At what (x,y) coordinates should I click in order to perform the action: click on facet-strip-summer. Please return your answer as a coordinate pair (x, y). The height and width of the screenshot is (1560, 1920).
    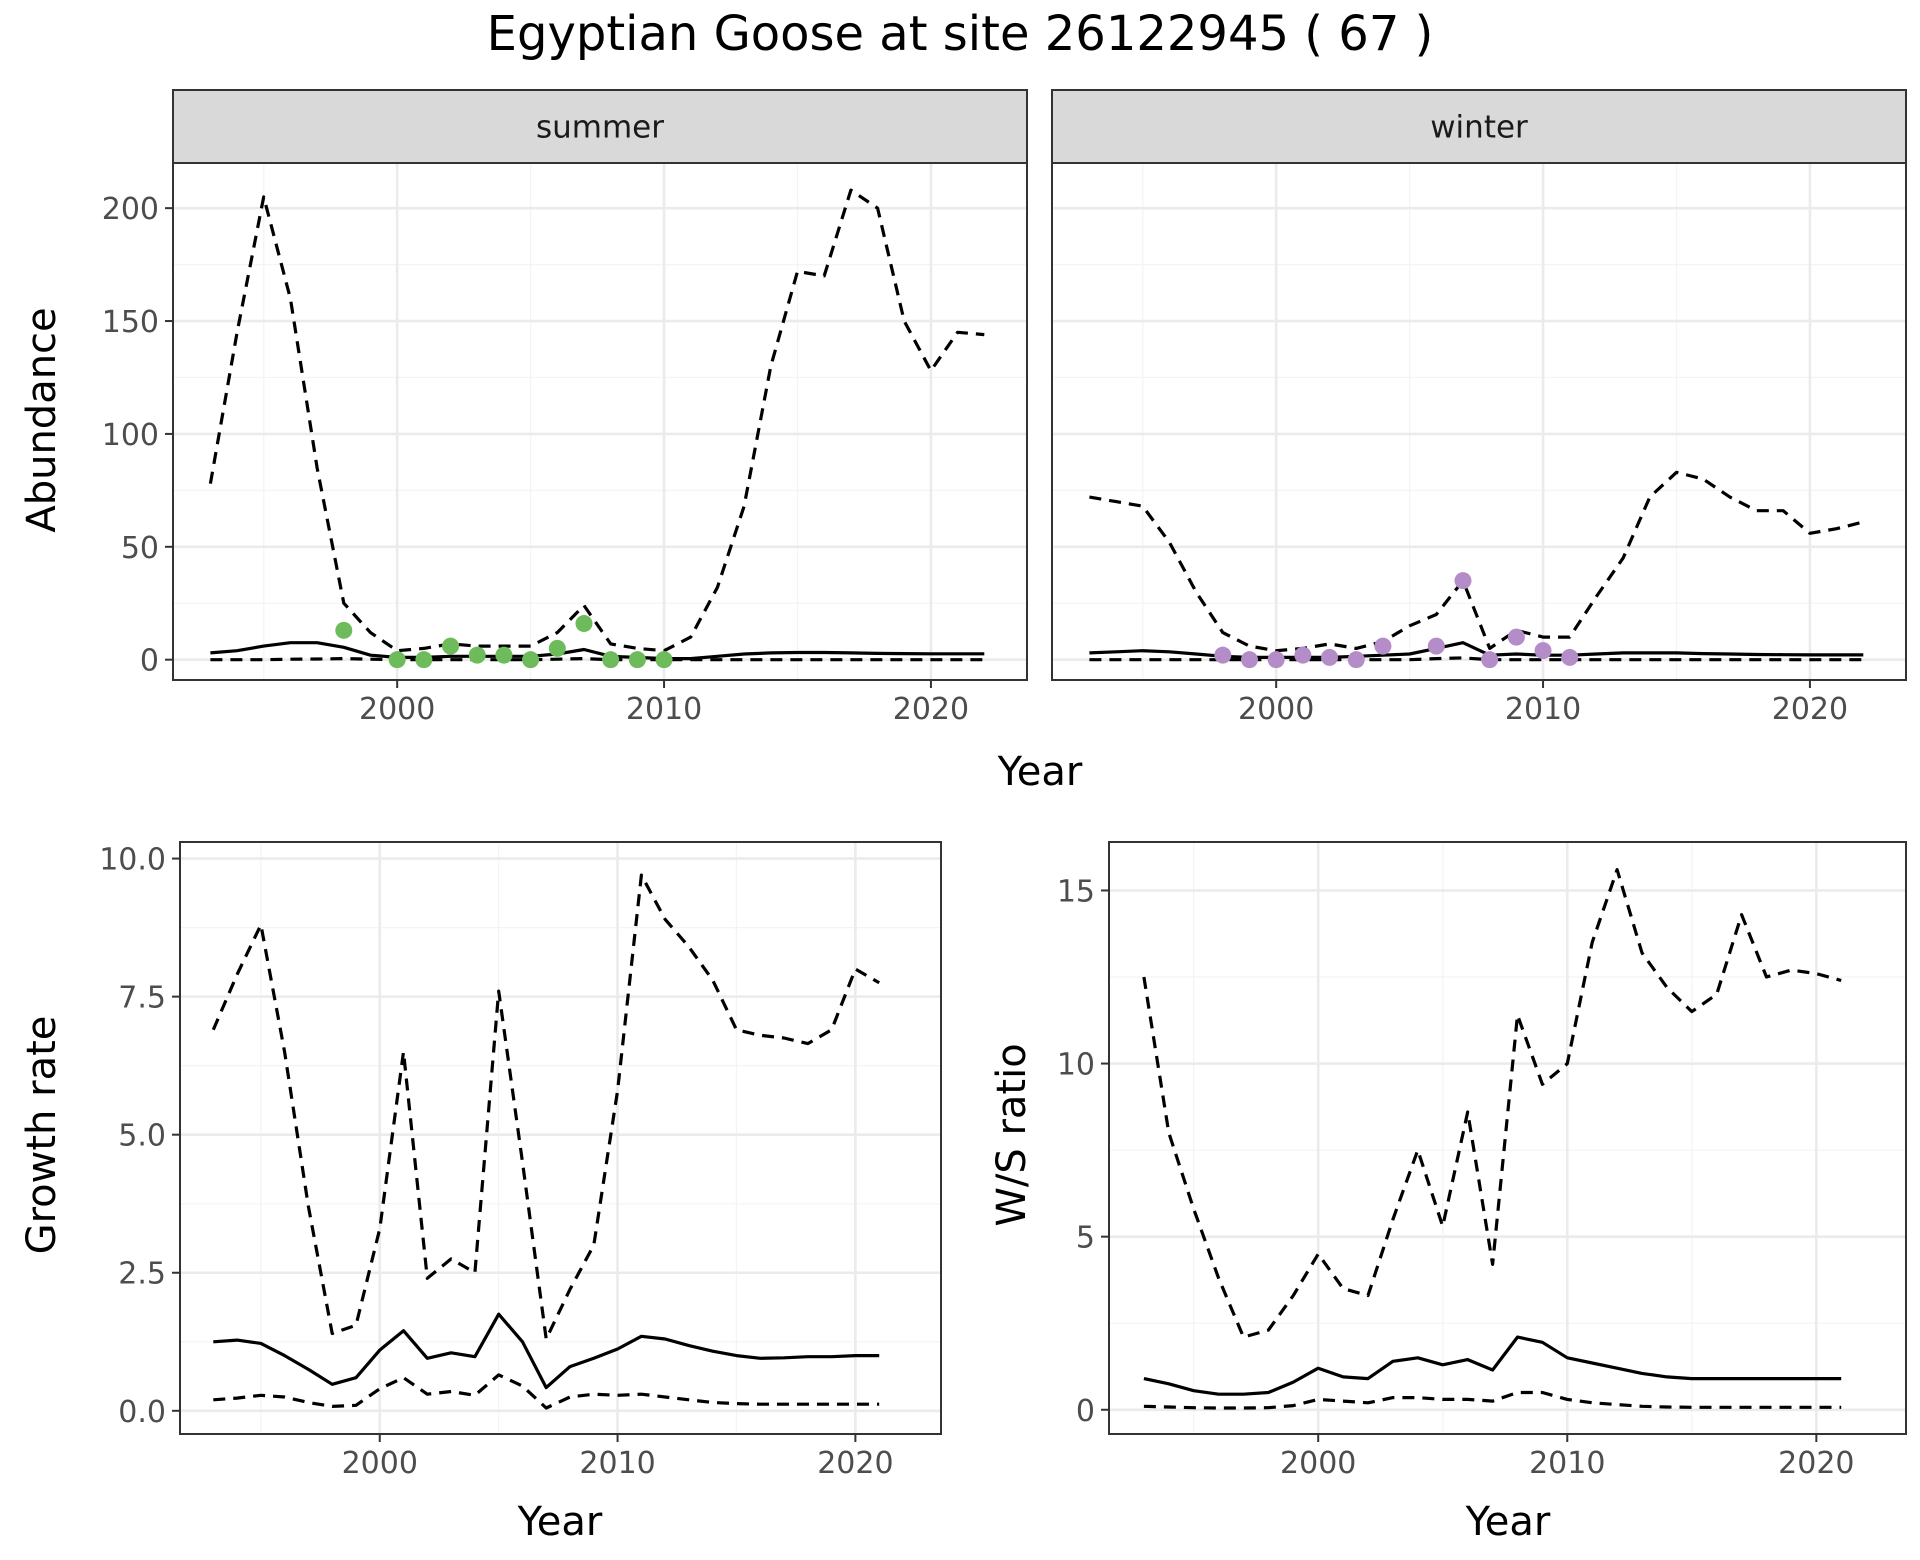
    Looking at the image, I should click on (600, 126).